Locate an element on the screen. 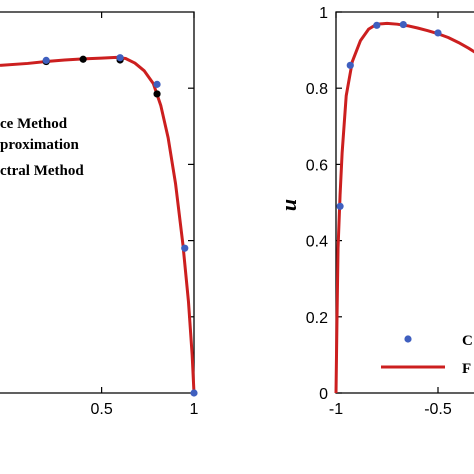 The image size is (474, 474). left-legend: ce Method proximation ctral Method is located at coordinates (42, 147).